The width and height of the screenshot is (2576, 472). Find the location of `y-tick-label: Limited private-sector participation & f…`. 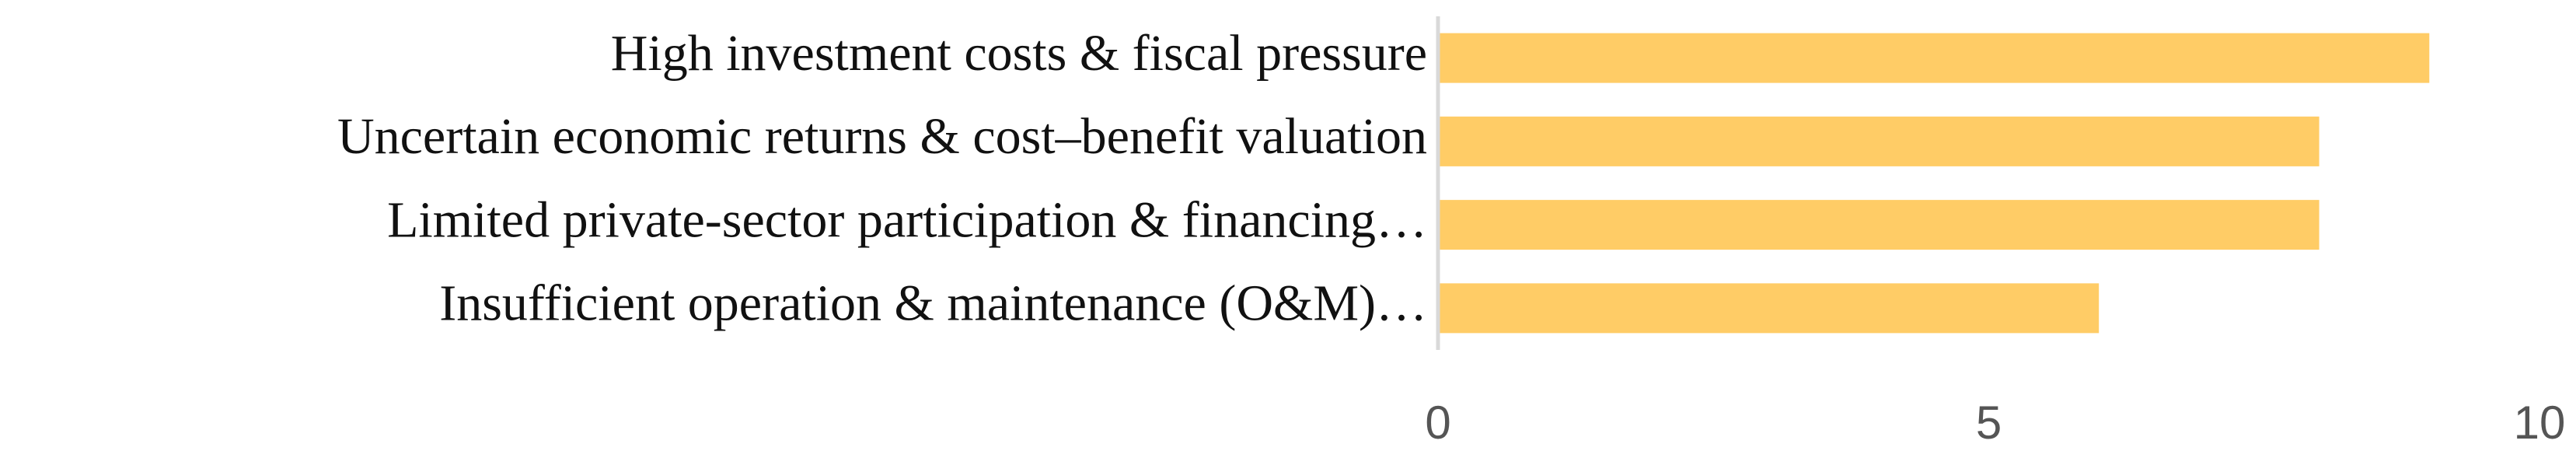

y-tick-label: Limited private-sector participation & f… is located at coordinates (907, 219).